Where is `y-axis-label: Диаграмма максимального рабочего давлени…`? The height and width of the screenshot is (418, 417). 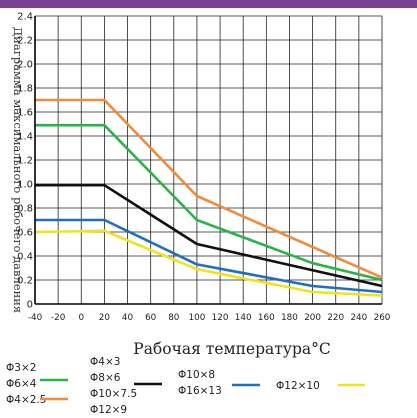
y-axis-label: Диаграмма максимального рабочего давлени… is located at coordinates (18, 170).